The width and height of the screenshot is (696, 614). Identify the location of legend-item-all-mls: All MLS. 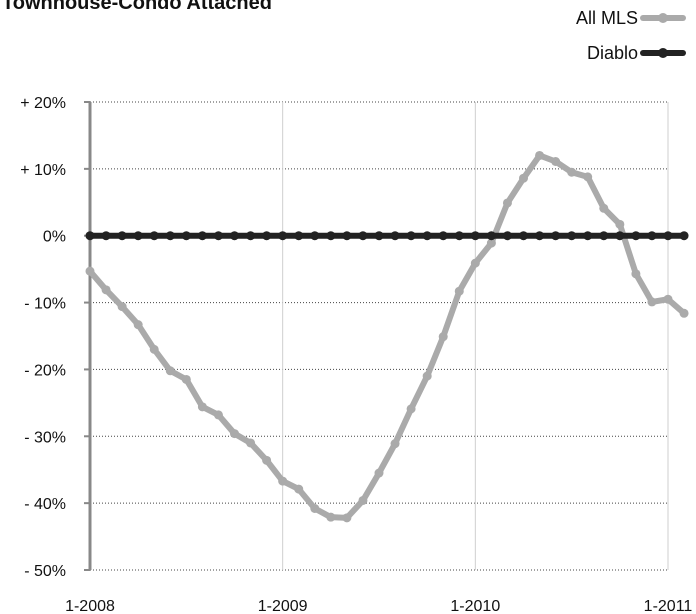
(631, 18).